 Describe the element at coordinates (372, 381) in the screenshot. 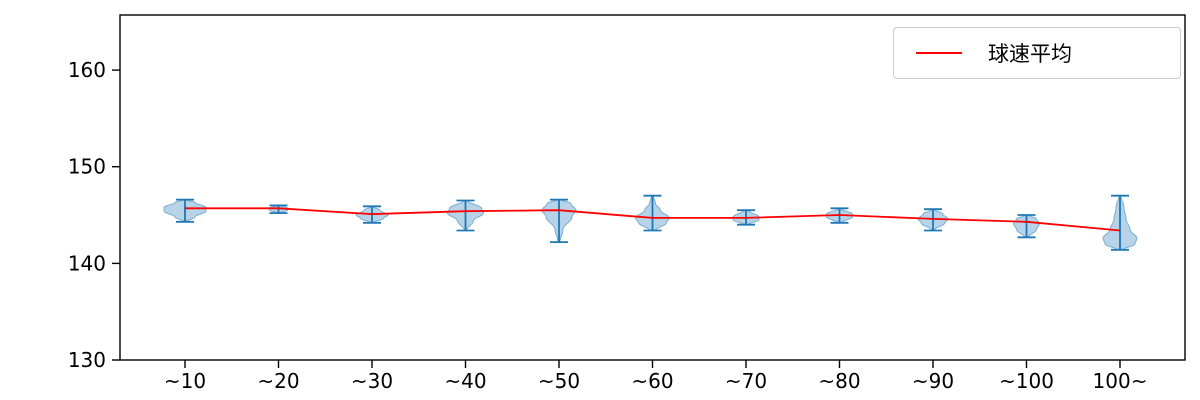

I see `x-tick-label: ~30` at that location.